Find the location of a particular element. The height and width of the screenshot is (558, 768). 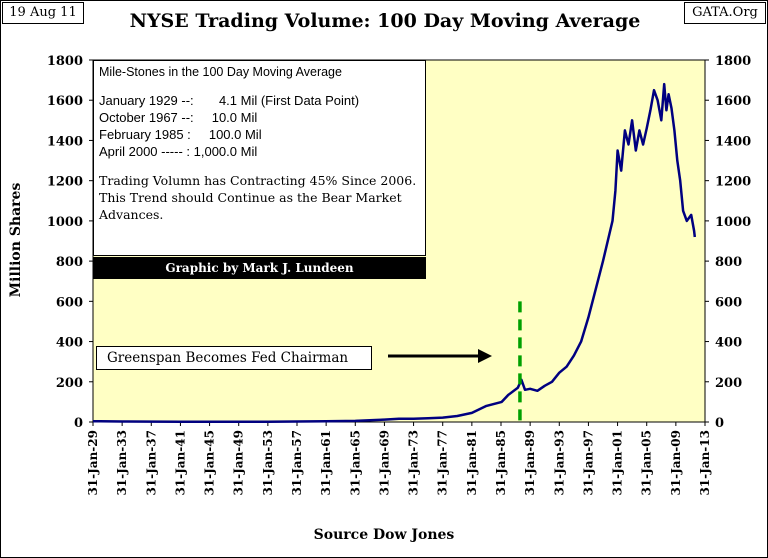

x-tick-label: 31-Jan-77 is located at coordinates (443, 463).